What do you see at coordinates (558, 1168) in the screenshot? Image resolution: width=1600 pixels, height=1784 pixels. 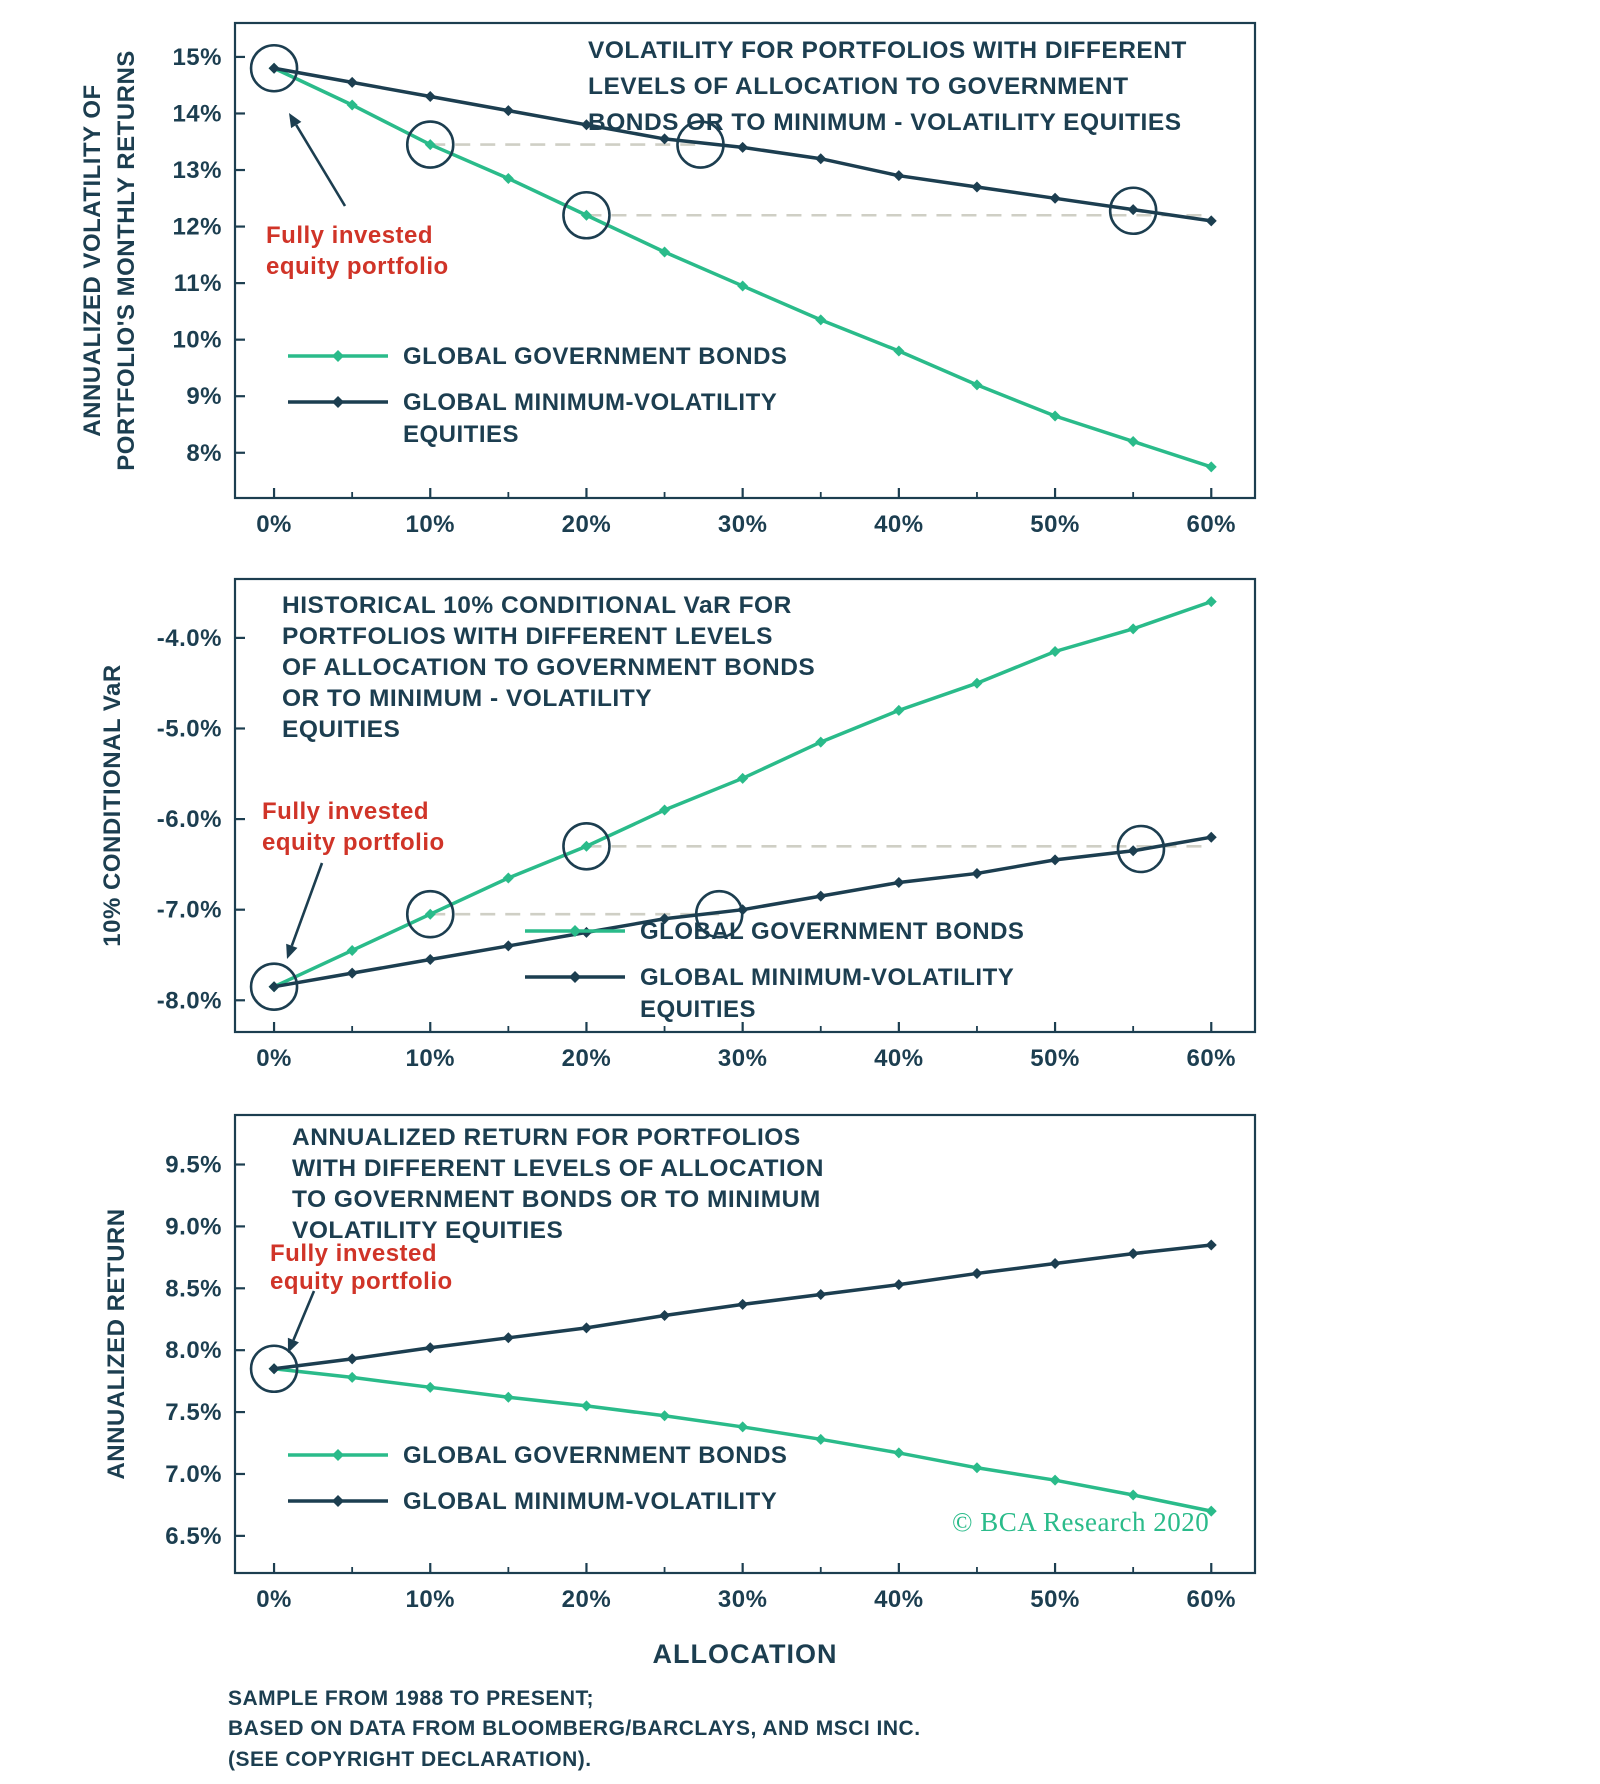 I see `chart-title-line: WITH DIFFERENT LEVELS OF ALLOCATION` at bounding box center [558, 1168].